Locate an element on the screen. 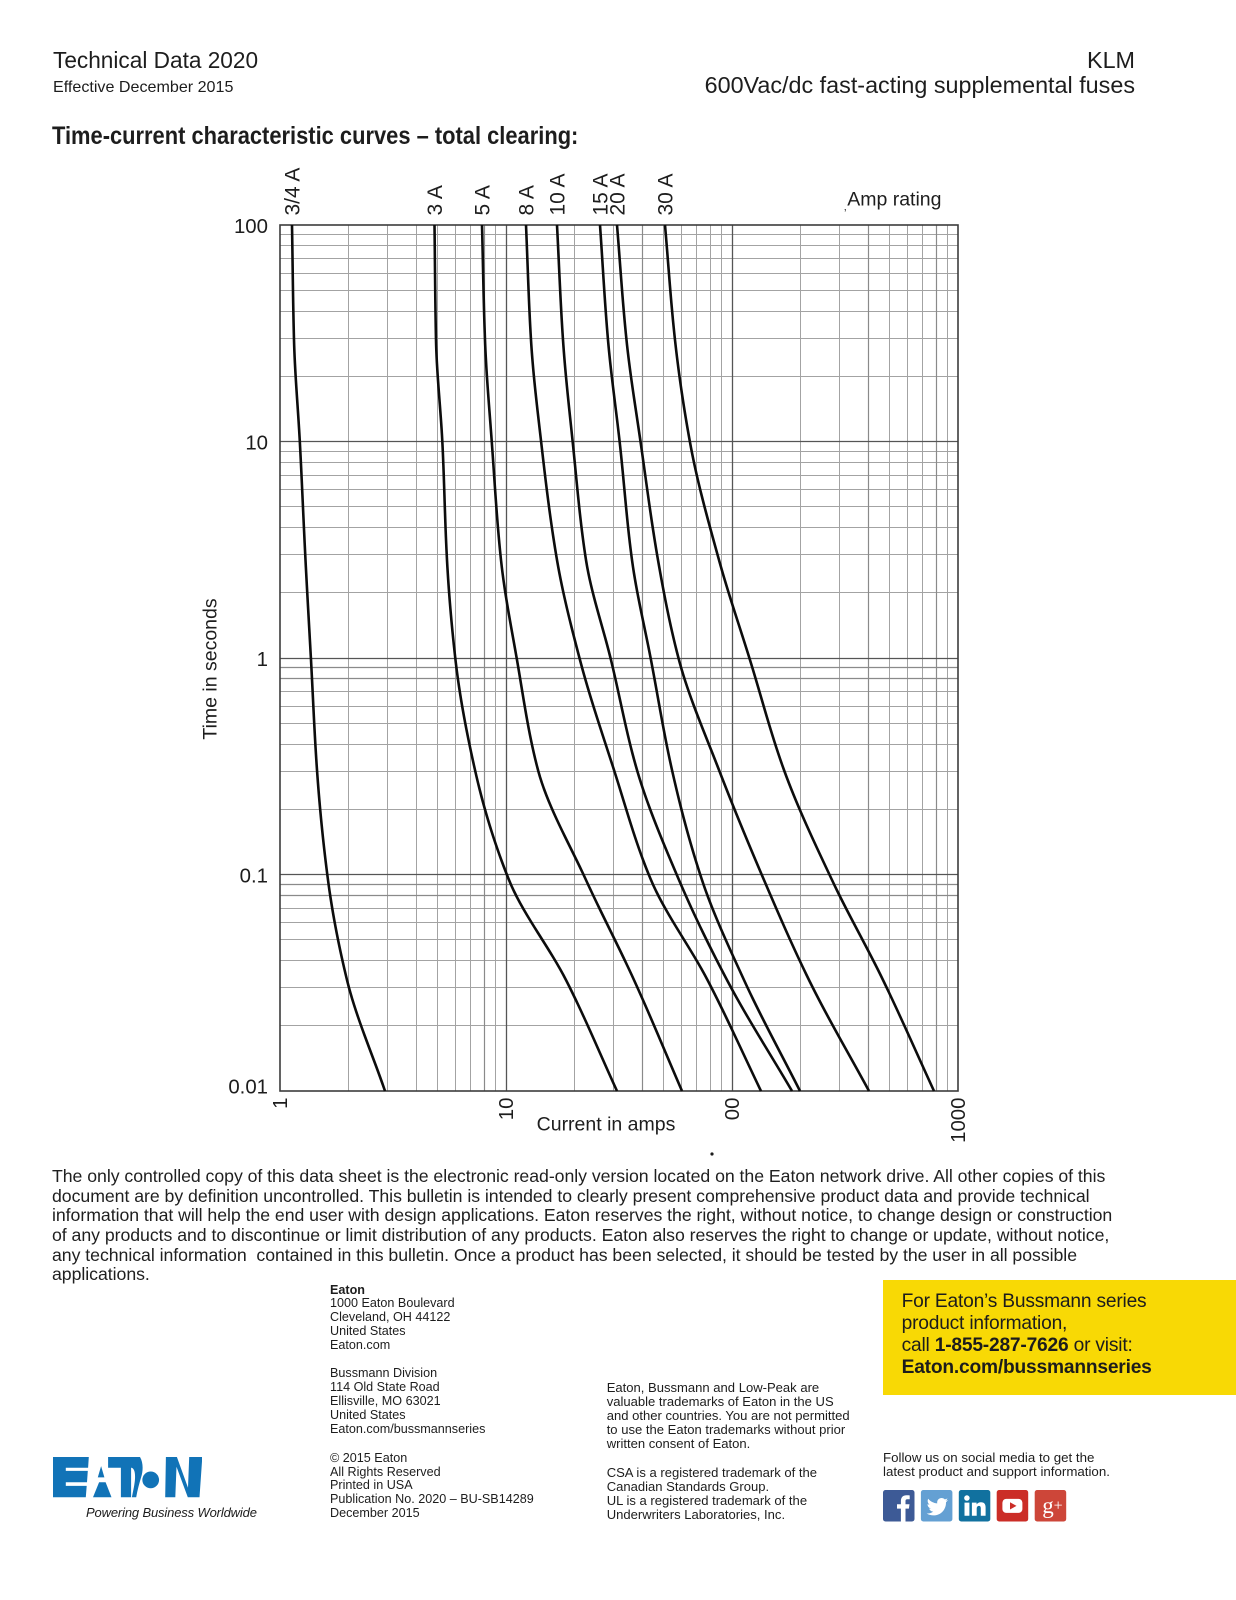 The height and width of the screenshot is (1600, 1236). svg-text: 3/4 A is located at coordinates (292, 192).